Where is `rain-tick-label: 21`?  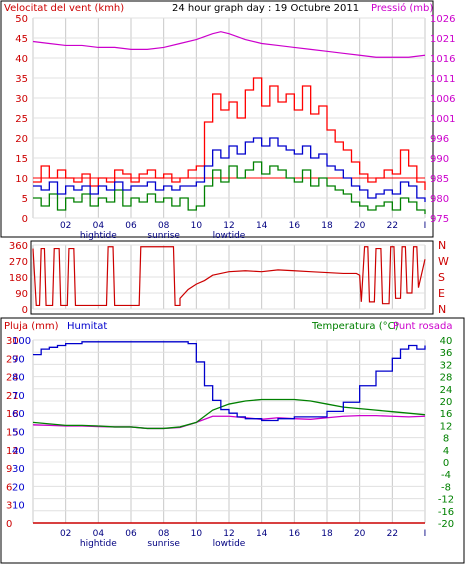
rain-tick-label: 21 is located at coordinates (12, 396).